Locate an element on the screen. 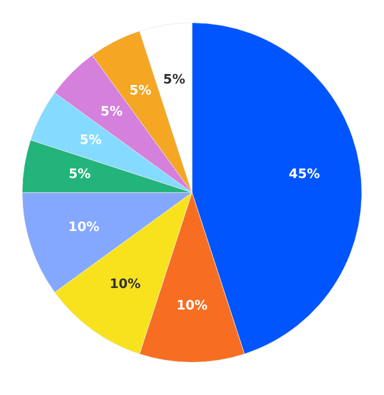 This screenshot has height=395, width=384. data-label: 45% is located at coordinates (304, 174).